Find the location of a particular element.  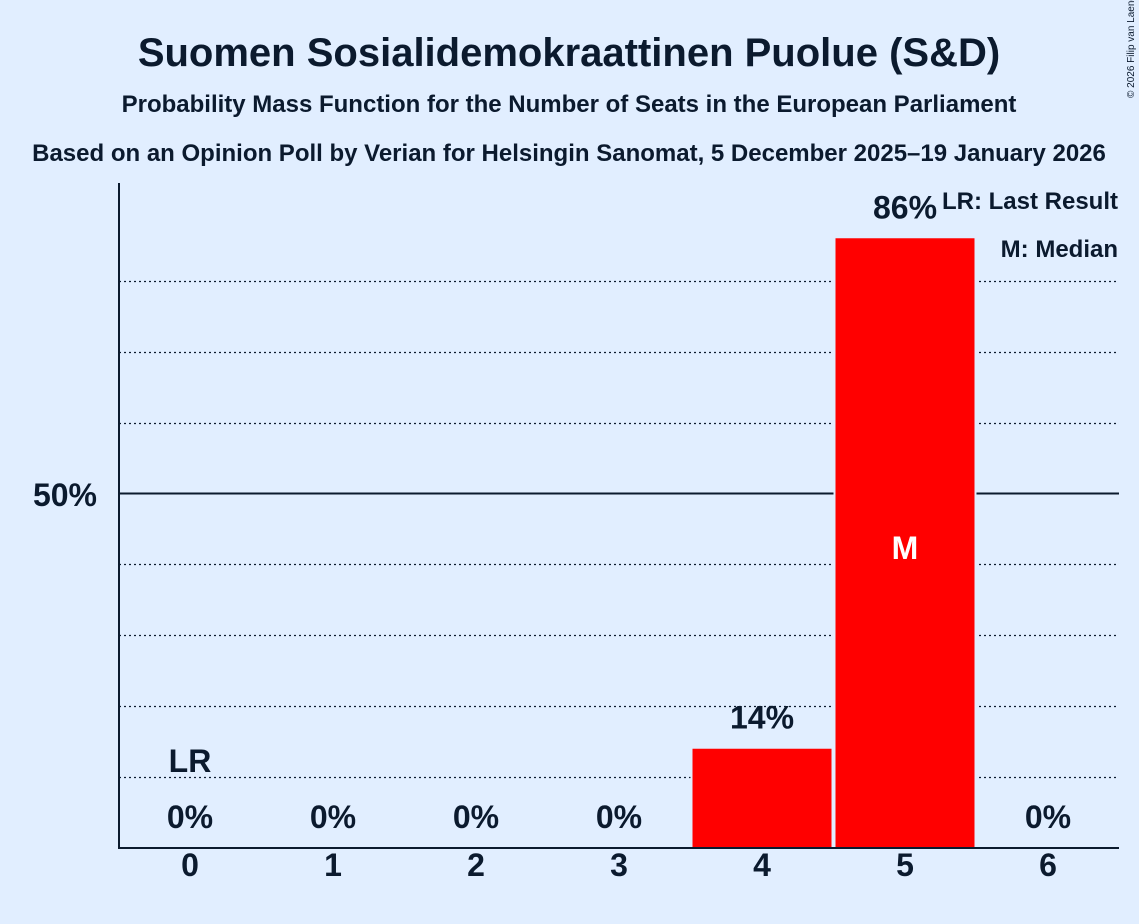

x-tick-label-2: 2 is located at coordinates (476, 865).